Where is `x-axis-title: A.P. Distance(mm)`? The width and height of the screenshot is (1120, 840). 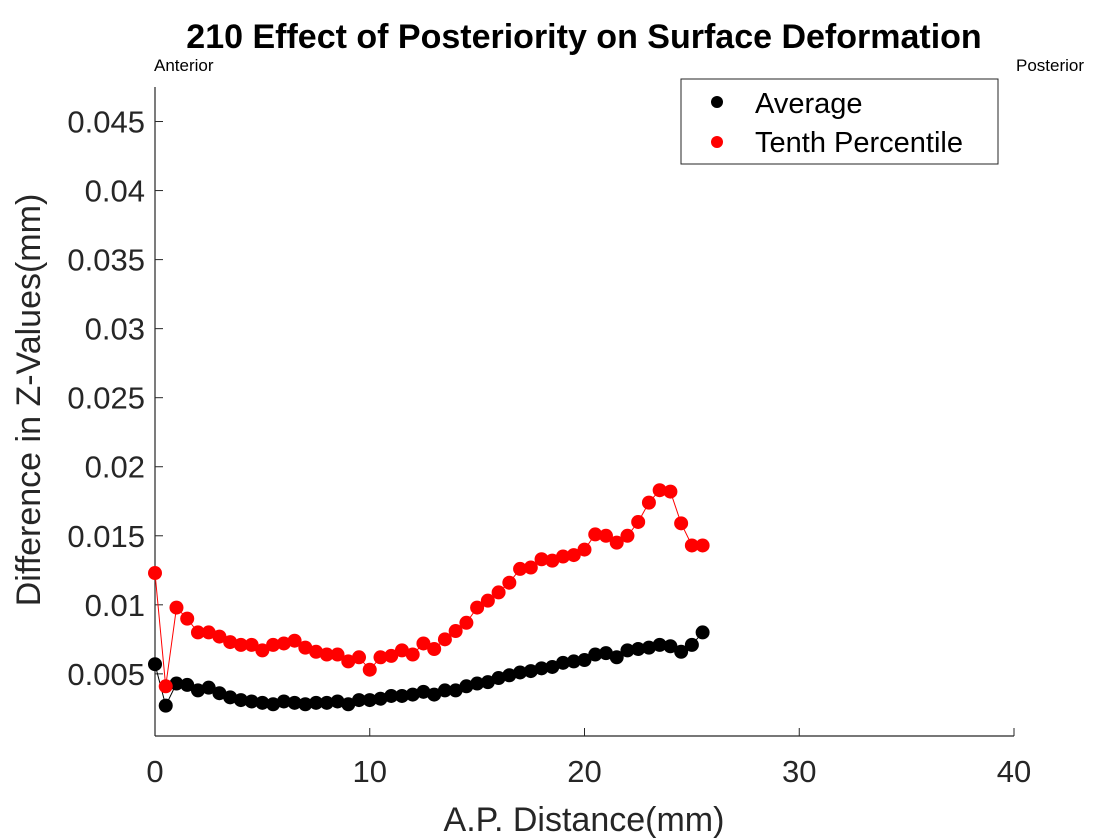
x-axis-title: A.P. Distance(mm) is located at coordinates (584, 820).